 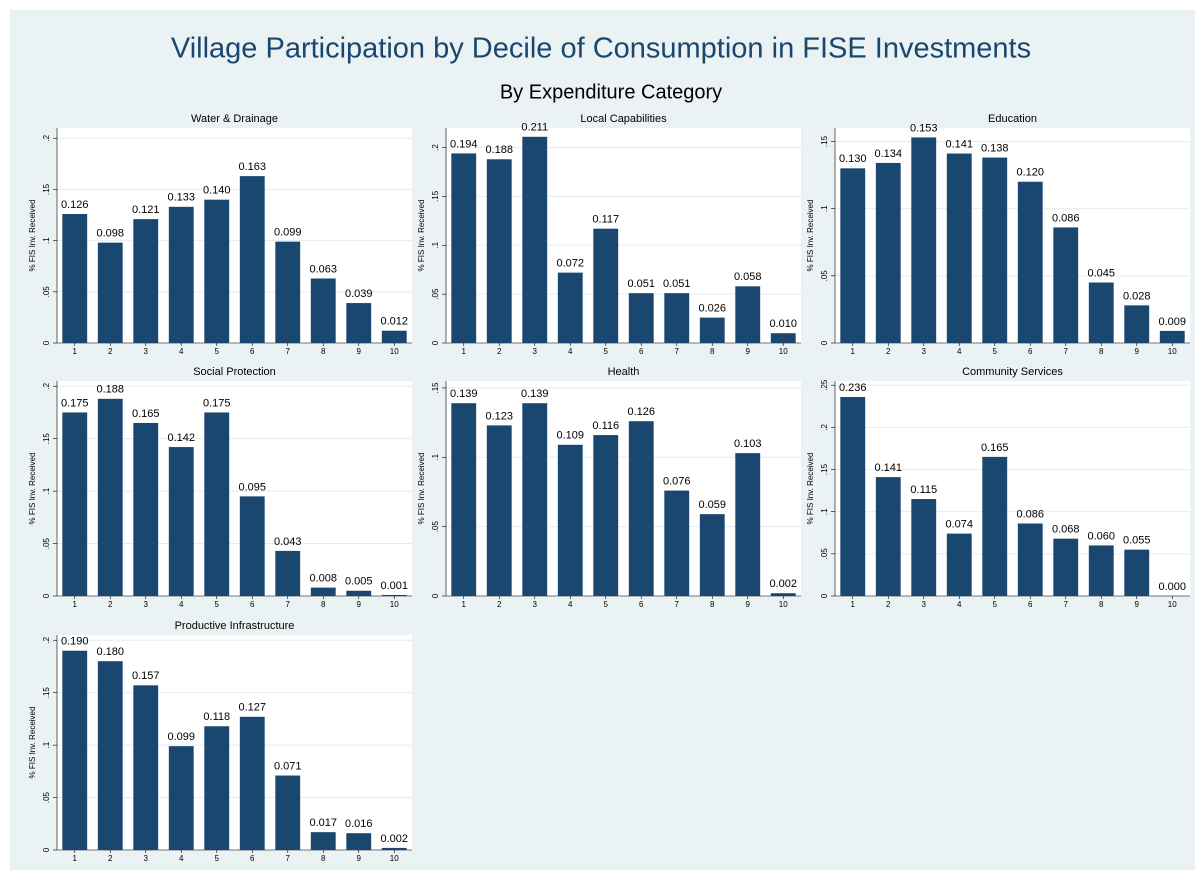 What do you see at coordinates (110, 234) in the screenshot?
I see `value-label: 0.098` at bounding box center [110, 234].